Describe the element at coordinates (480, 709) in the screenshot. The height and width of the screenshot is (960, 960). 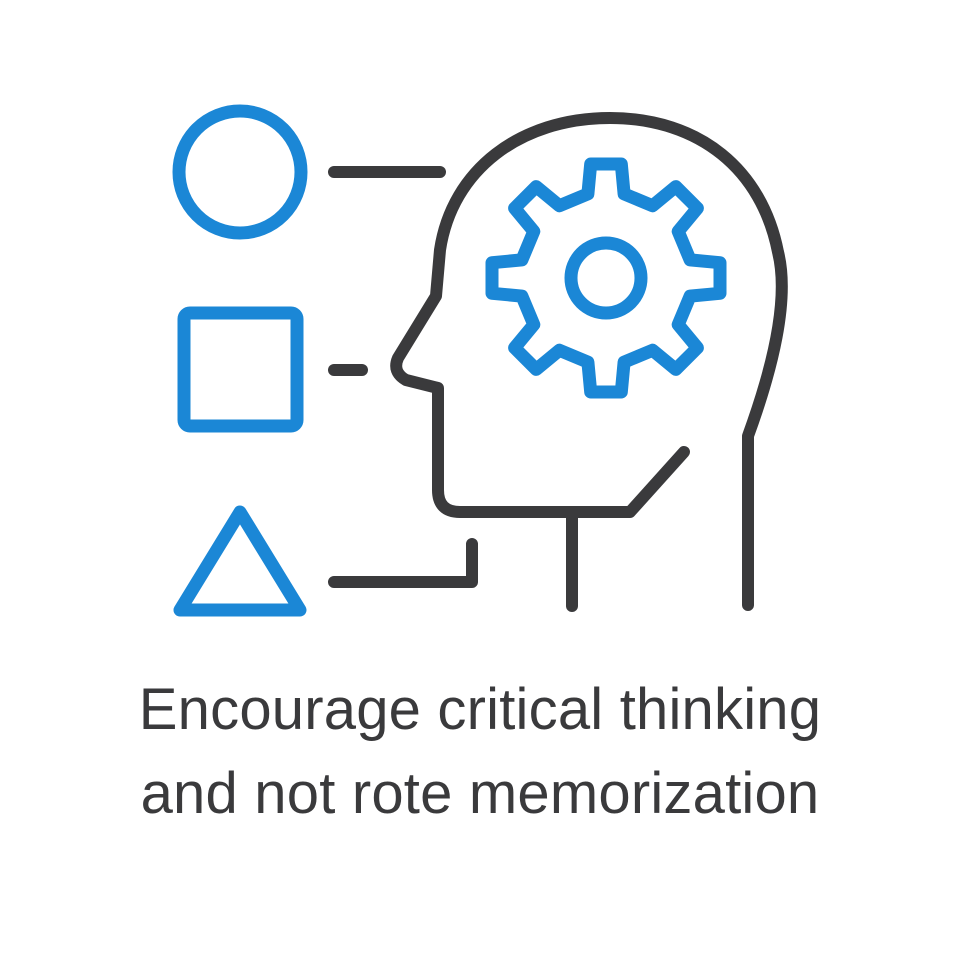
I see `caption-line-1: Encourage critical thinking` at that location.